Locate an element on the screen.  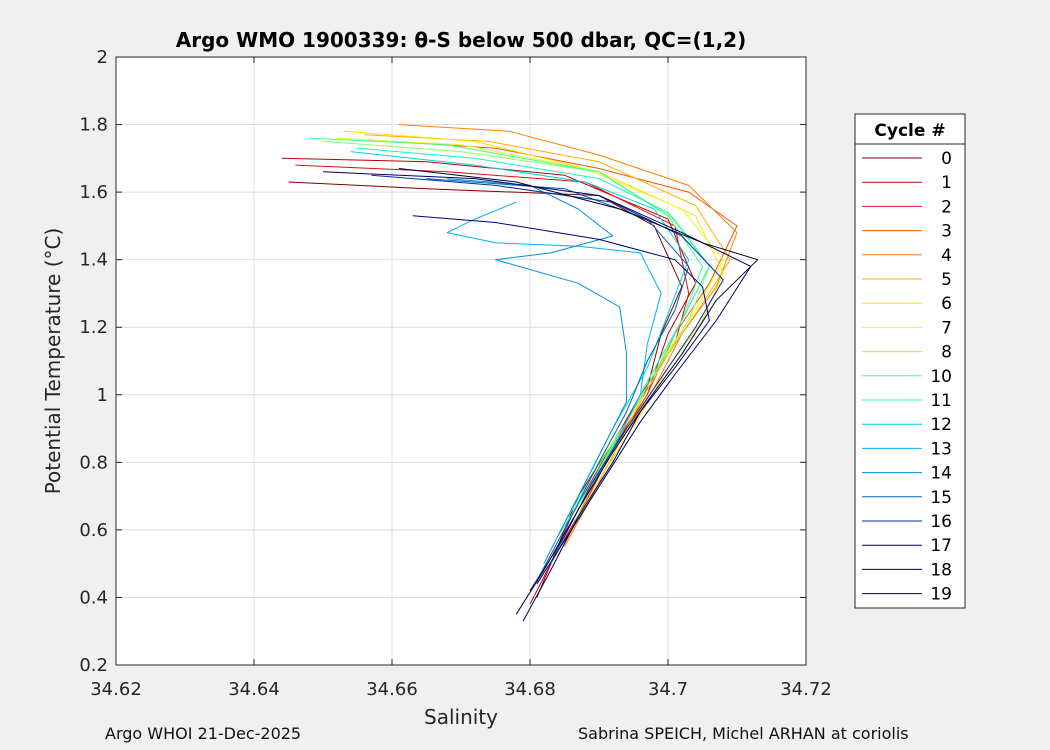
y-tick-label: 1.4 is located at coordinates (93, 260).